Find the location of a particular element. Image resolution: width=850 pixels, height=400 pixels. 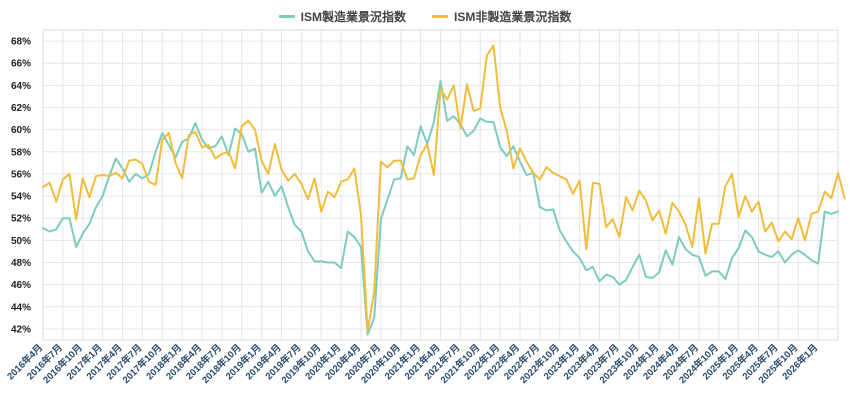

chart-legend: ISM製造業景況指数 ISM非製造業景況指数 is located at coordinates (425, 16).